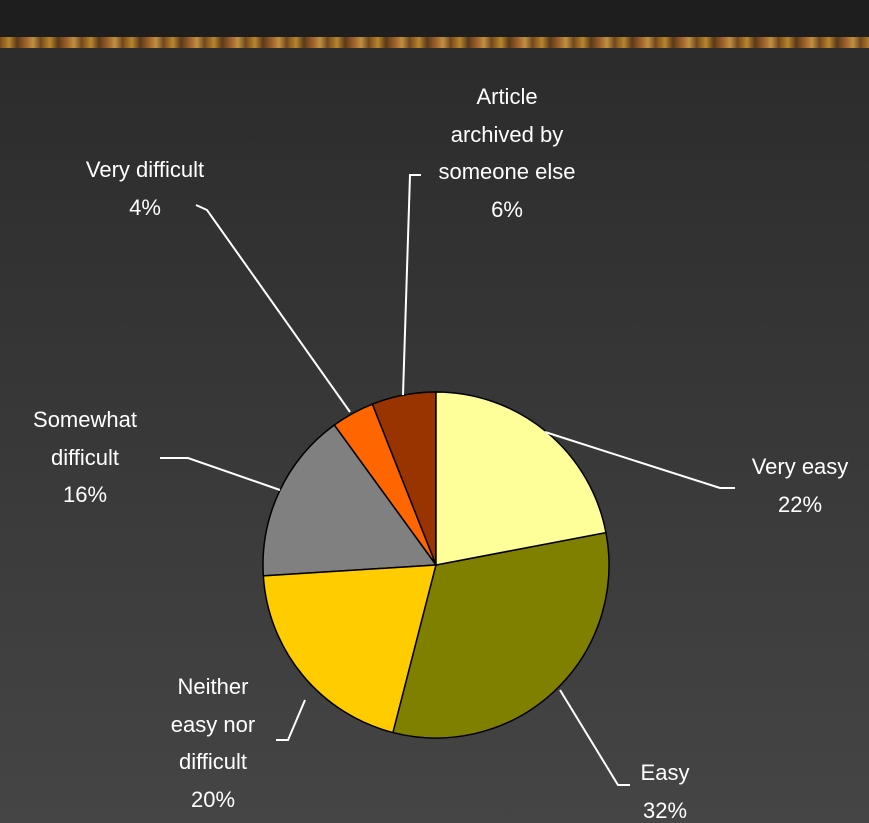 Image resolution: width=869 pixels, height=823 pixels. What do you see at coordinates (145, 169) in the screenshot?
I see `category-label: Very difficult` at bounding box center [145, 169].